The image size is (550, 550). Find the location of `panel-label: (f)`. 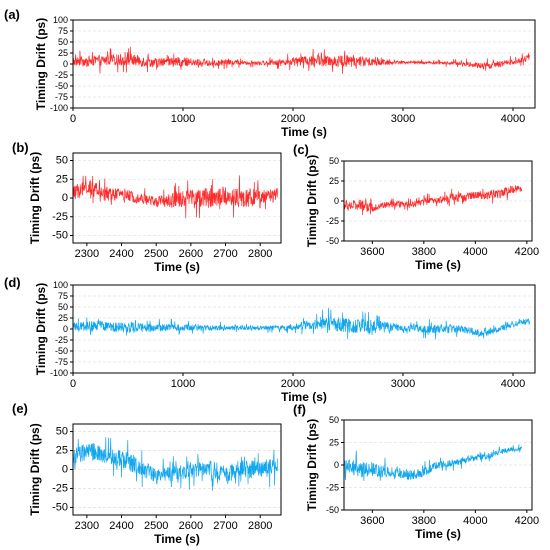

panel-label: (f) is located at coordinates (299, 409).